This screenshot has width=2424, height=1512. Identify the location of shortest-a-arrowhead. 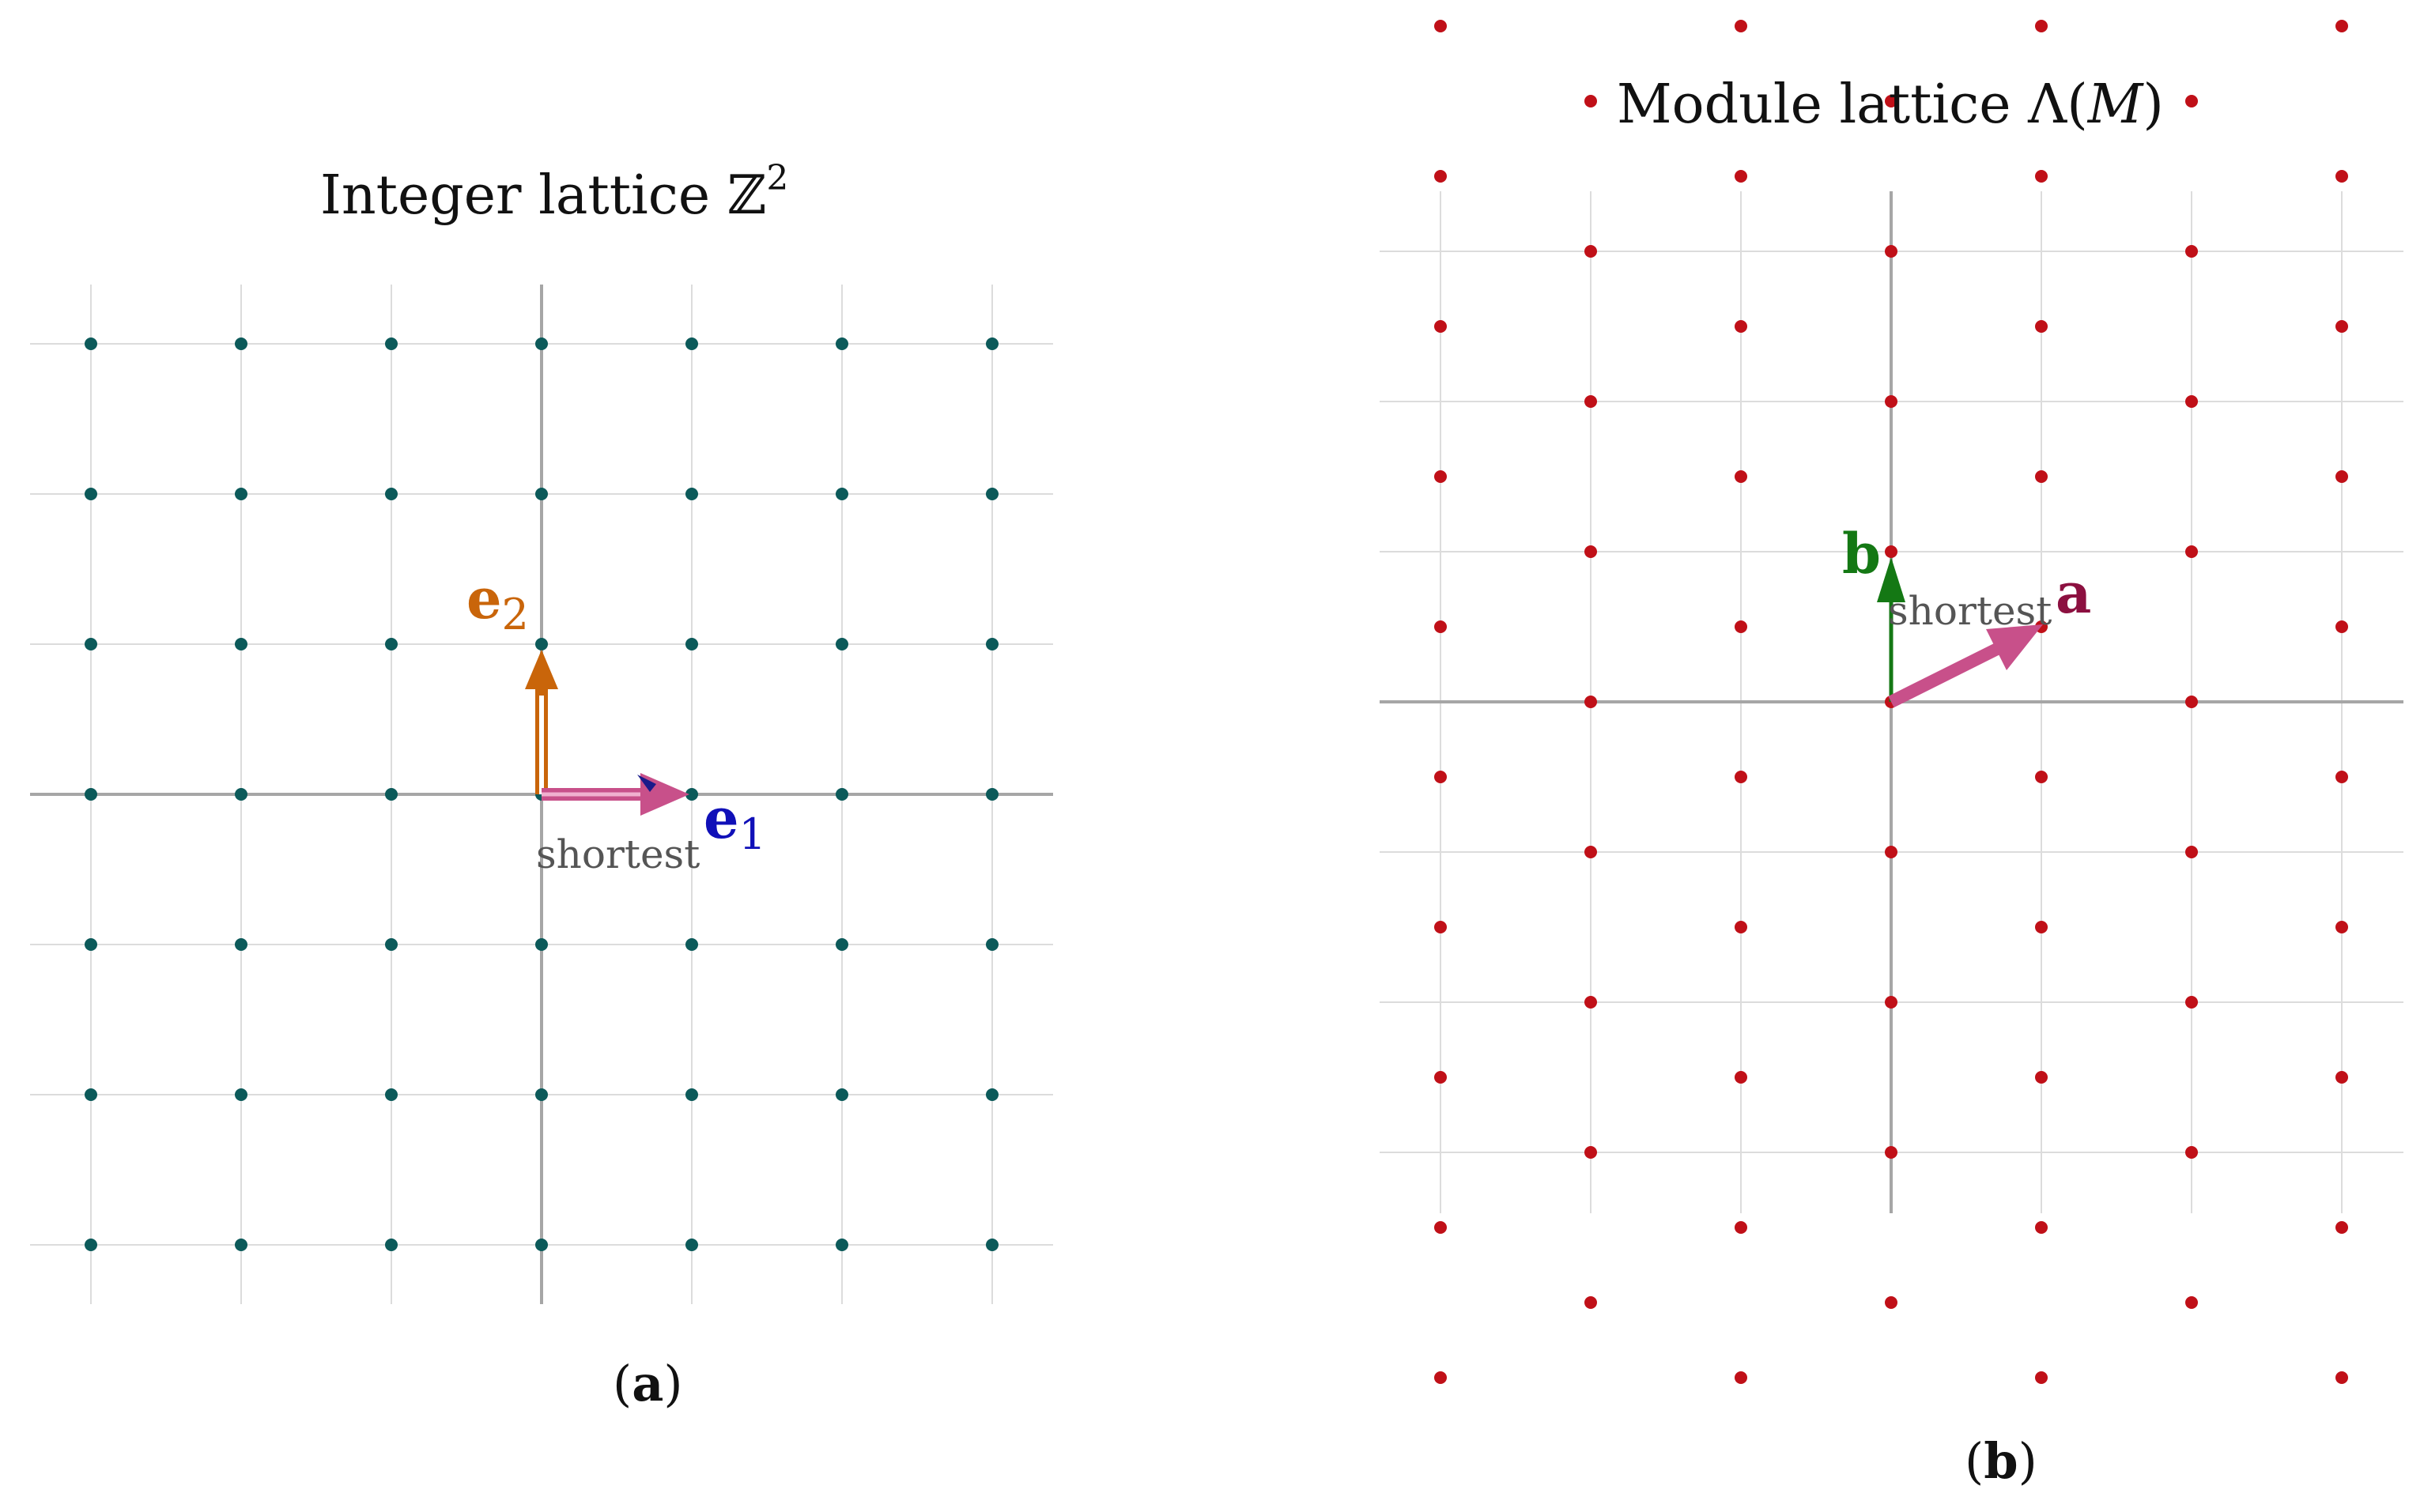
(664, 794).